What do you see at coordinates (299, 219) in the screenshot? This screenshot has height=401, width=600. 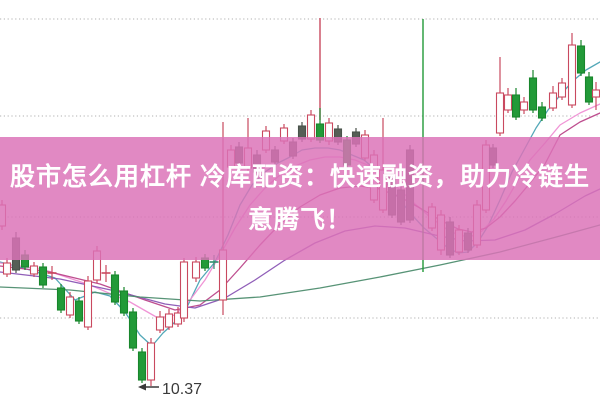 I see `headline-line-2: 意腾飞！` at bounding box center [299, 219].